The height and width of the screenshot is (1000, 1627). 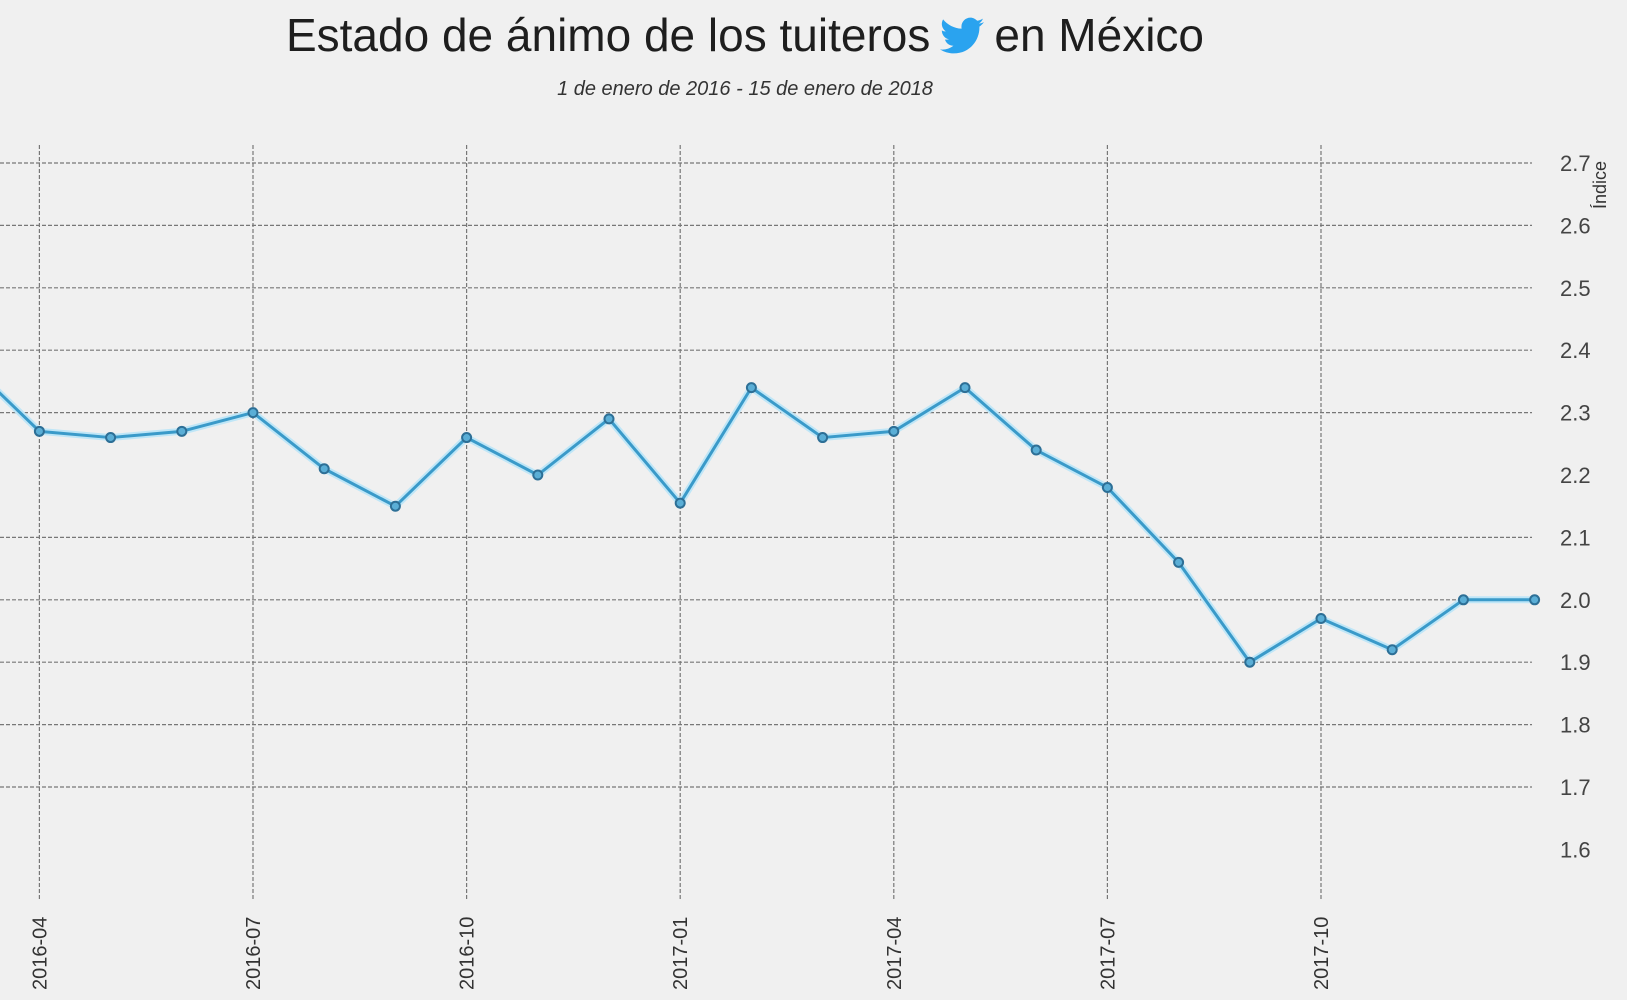 What do you see at coordinates (1575, 537) in the screenshot?
I see `y-tick-label: 2.1` at bounding box center [1575, 537].